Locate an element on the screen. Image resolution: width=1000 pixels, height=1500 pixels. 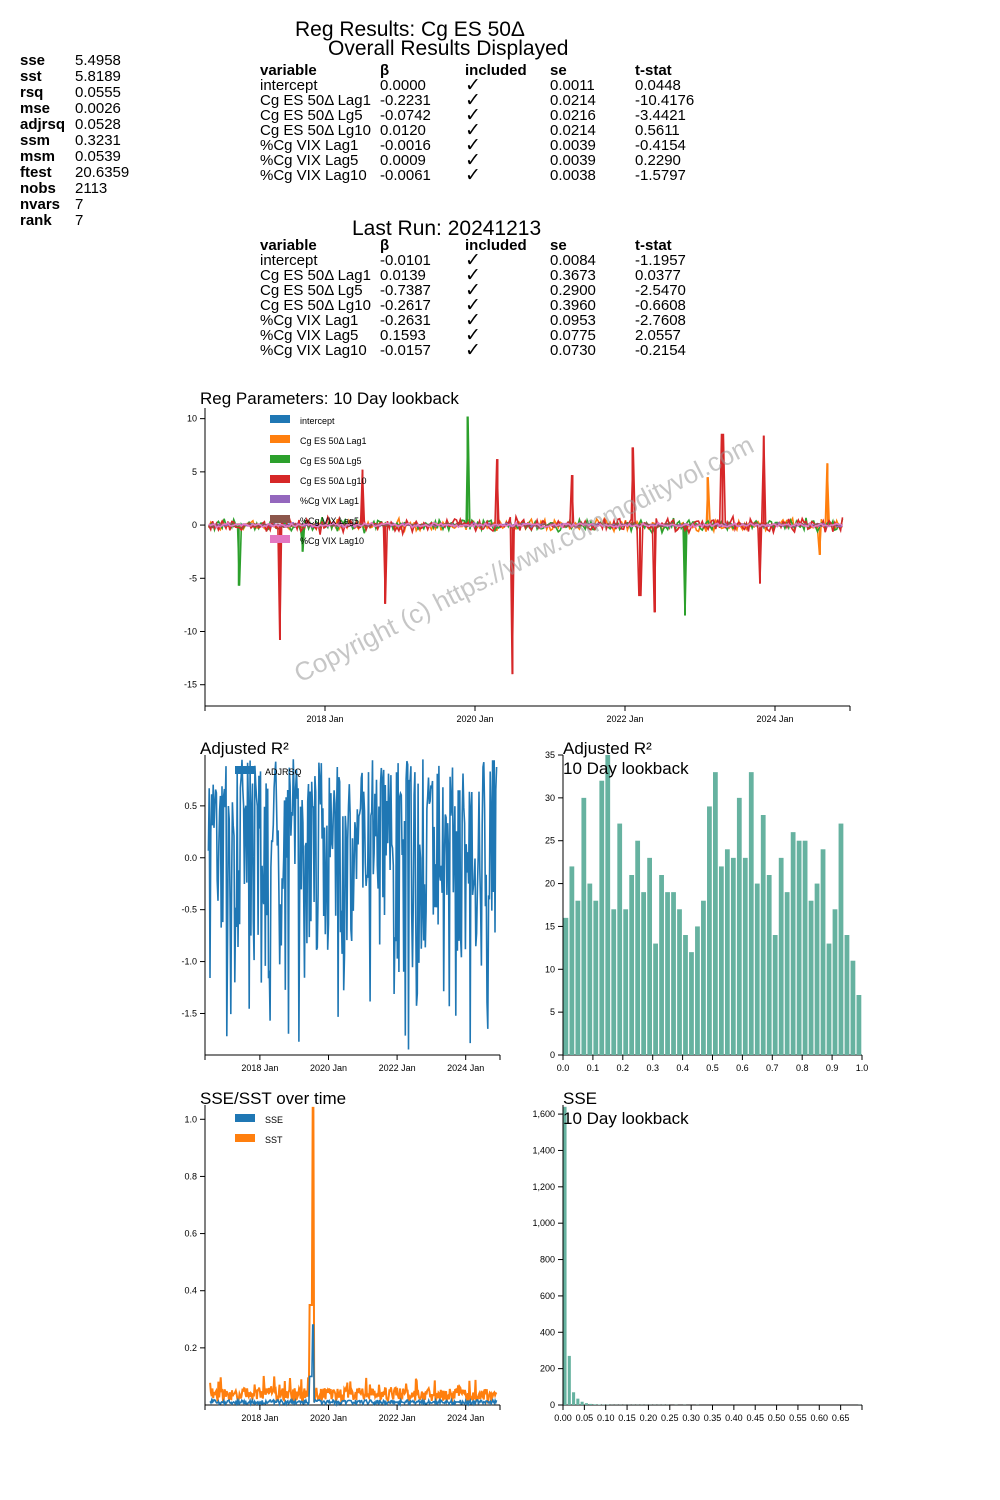
x-tick-label: 0.00 is located at coordinates (563, 1418).